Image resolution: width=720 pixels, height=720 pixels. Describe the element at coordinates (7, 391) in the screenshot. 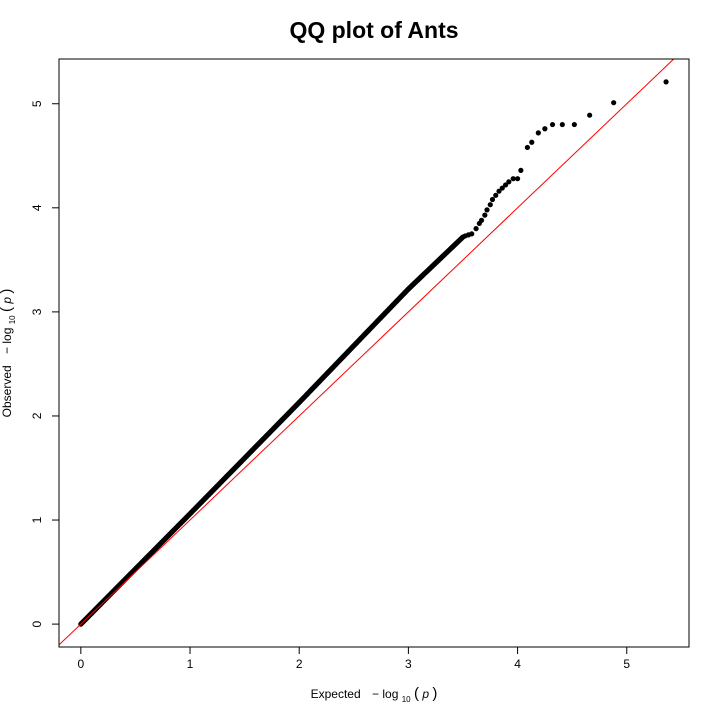

I see `y-label-prefix: Observed` at that location.